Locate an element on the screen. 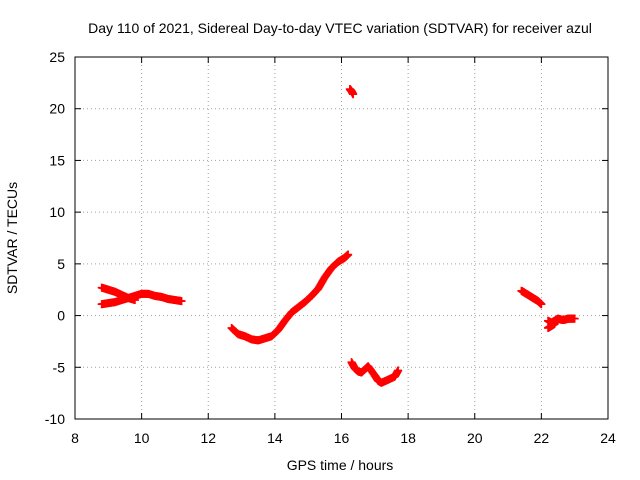  x-tick-label: 24 is located at coordinates (608, 438).